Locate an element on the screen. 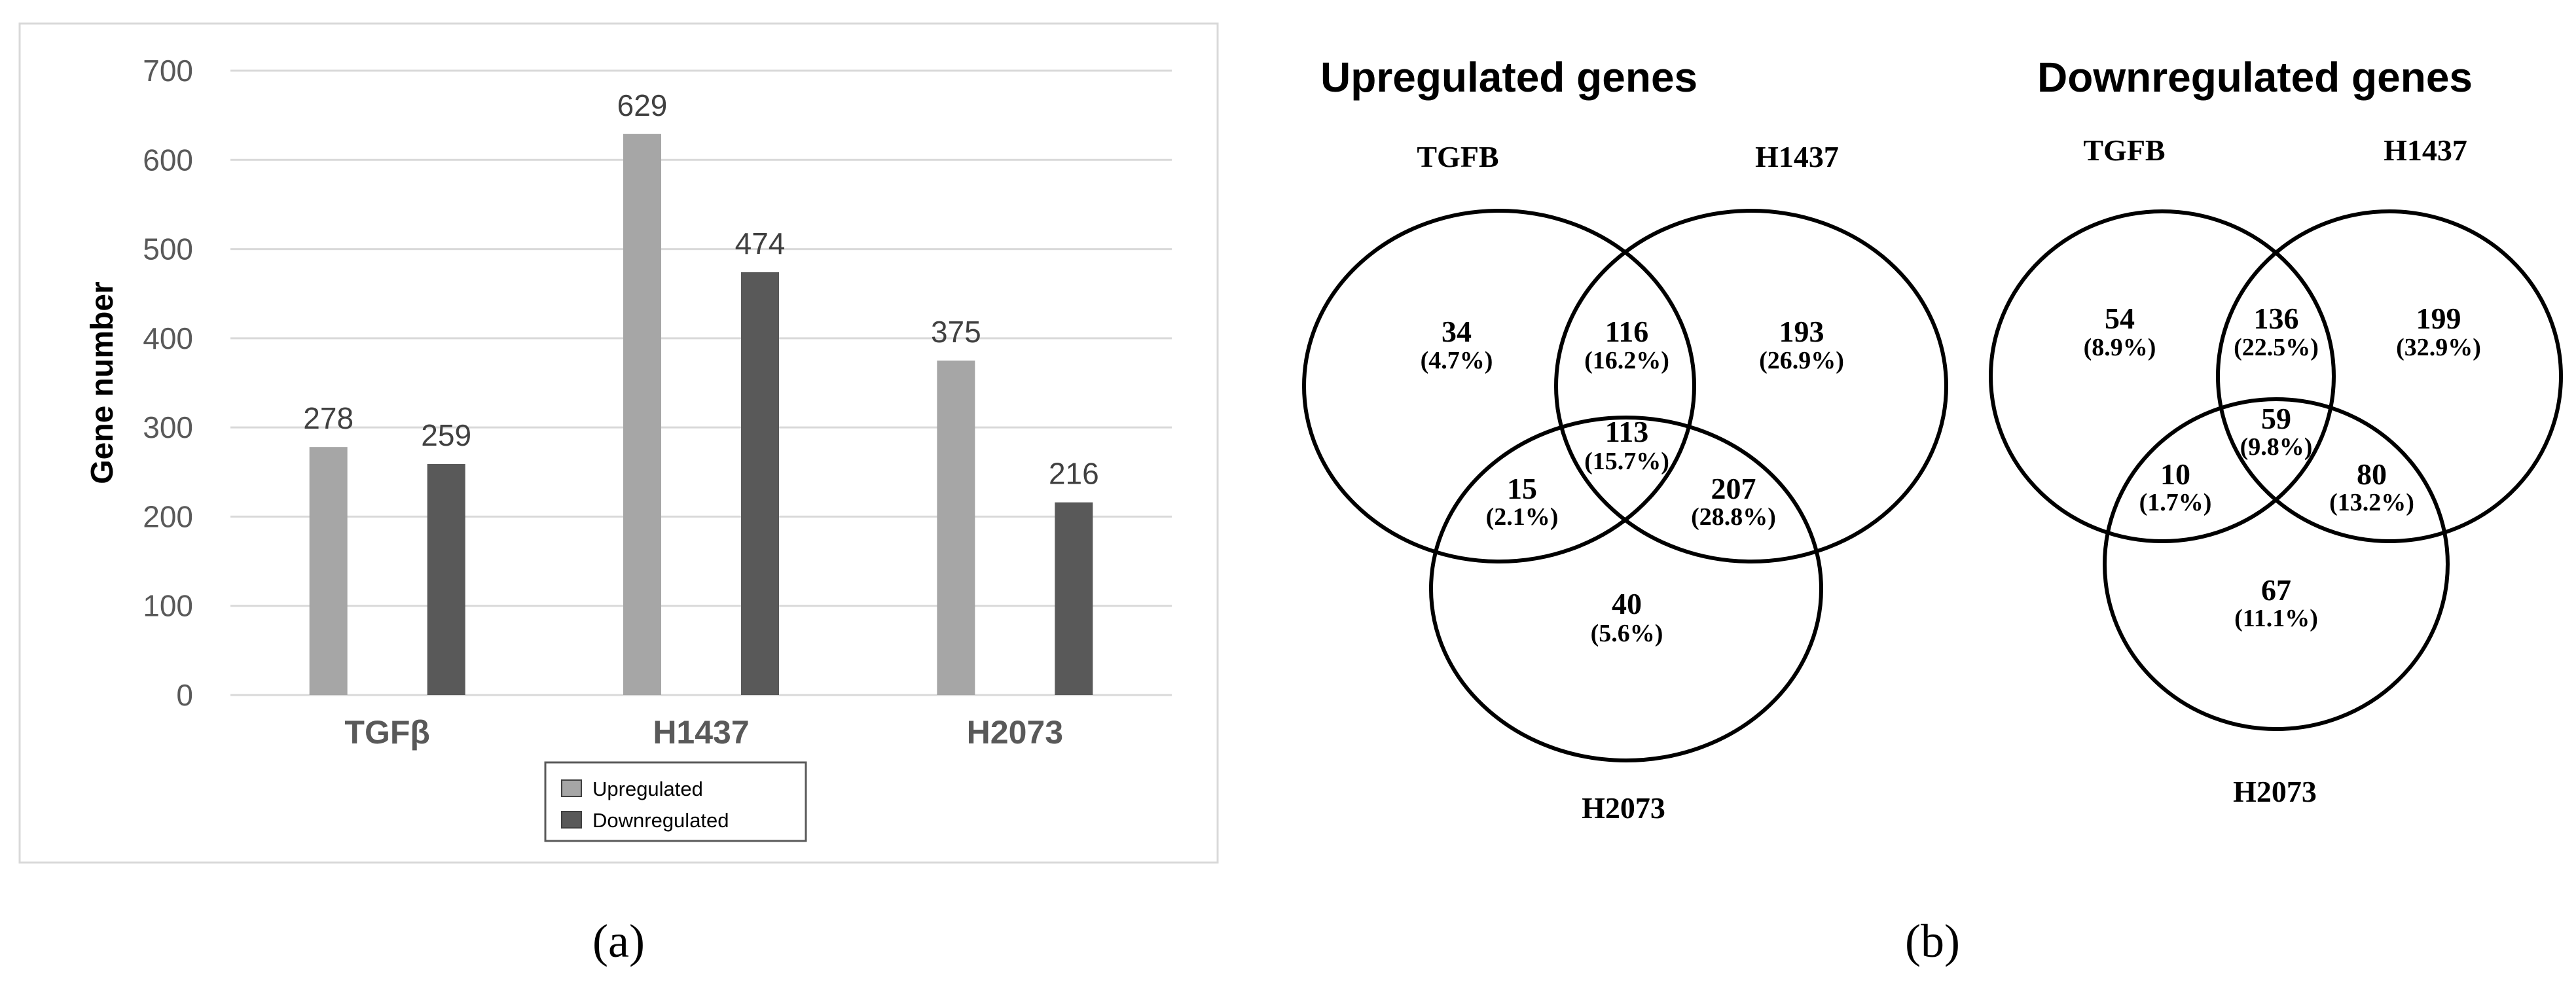 This screenshot has width=2576, height=981. category-label-2: H2073 is located at coordinates (1015, 732).